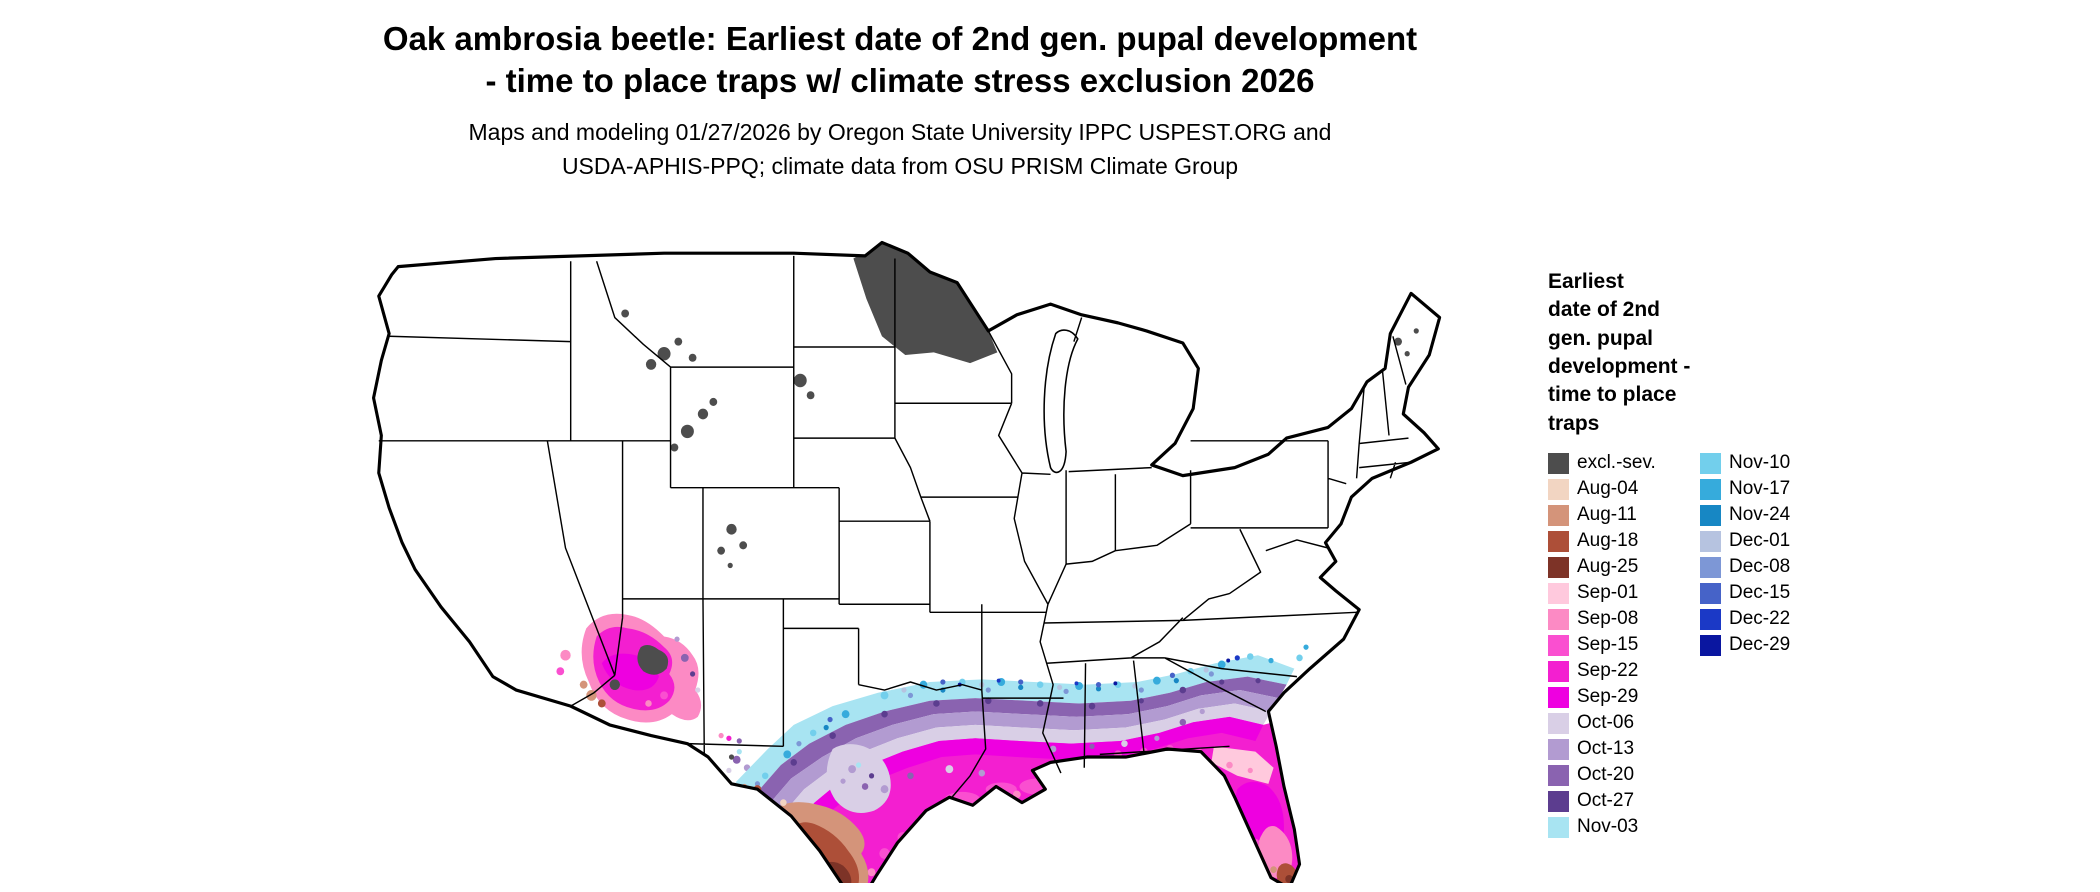 The height and width of the screenshot is (892, 2100). I want to click on legend-label-oct20: Oct-20, so click(1606, 775).